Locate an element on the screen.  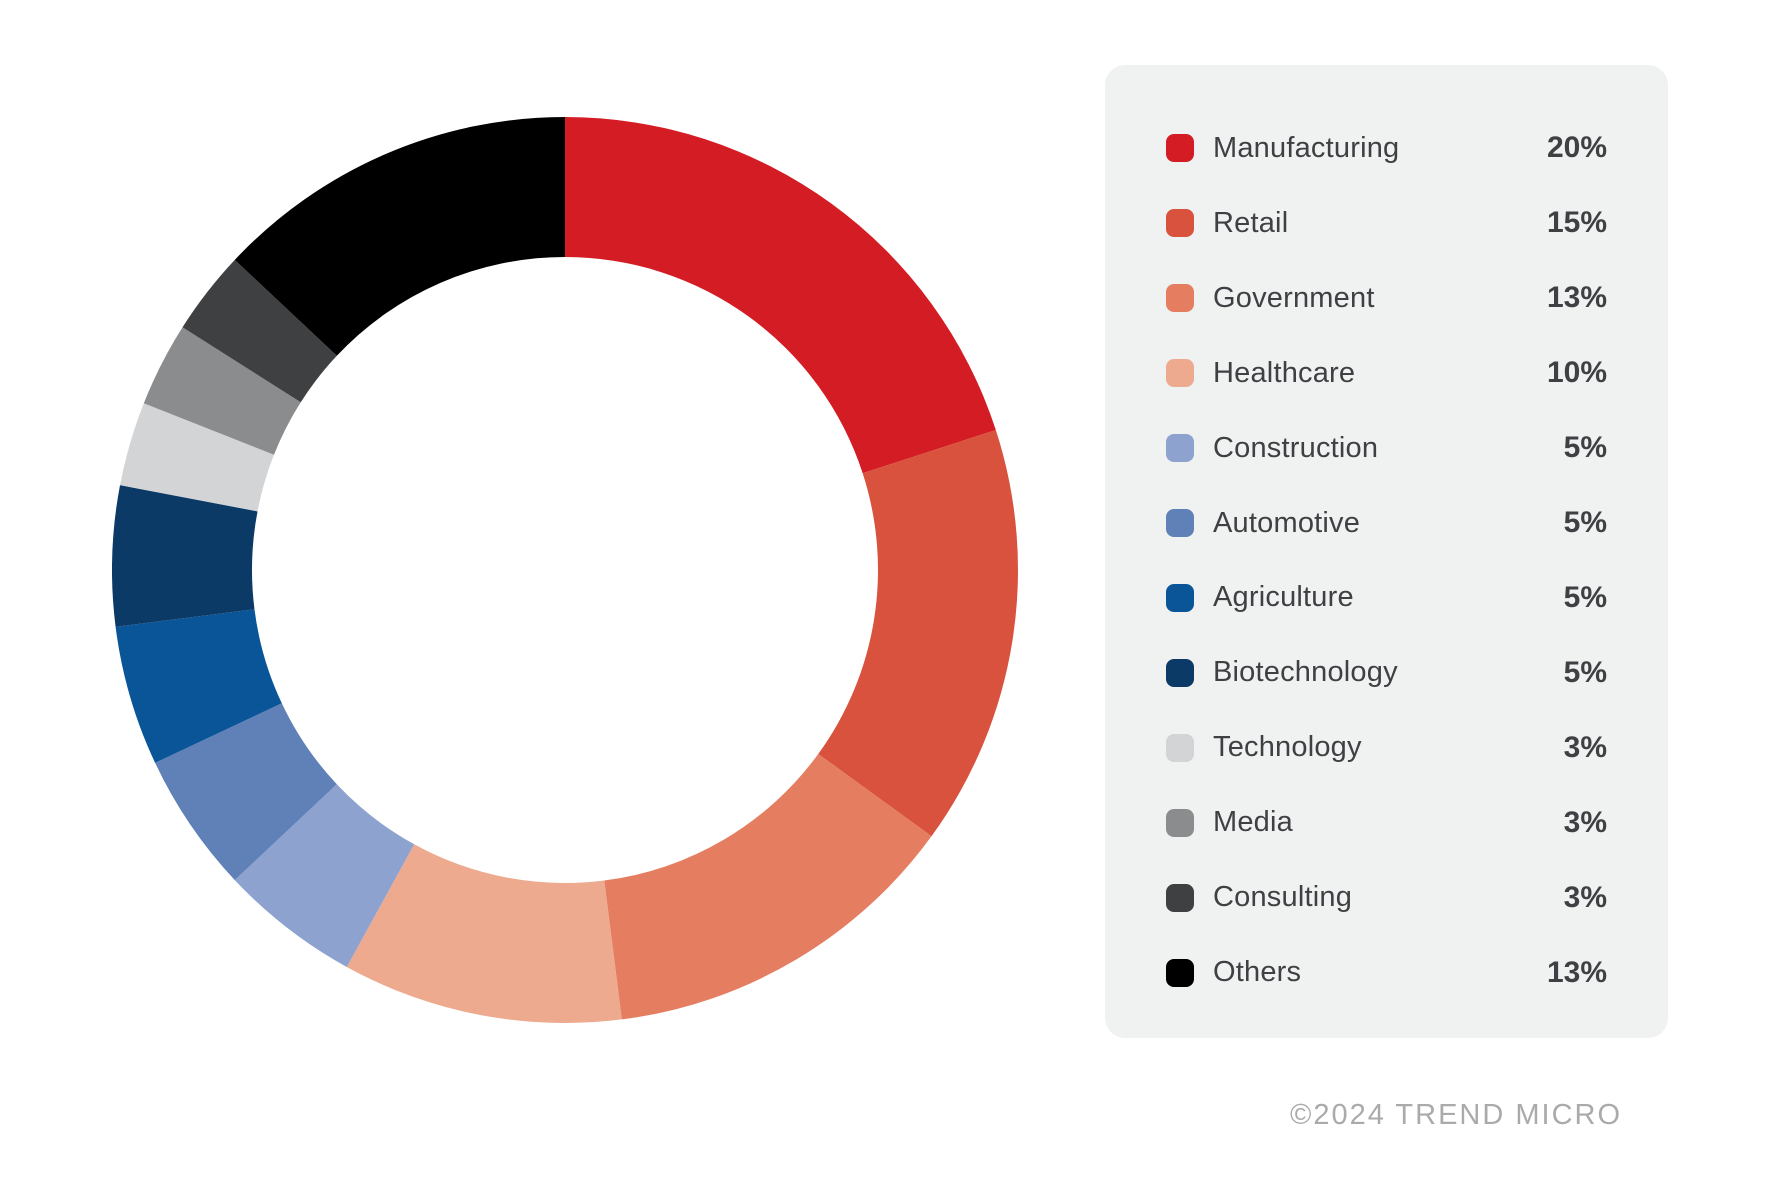
donut-segment-consulting is located at coordinates (259, 331).